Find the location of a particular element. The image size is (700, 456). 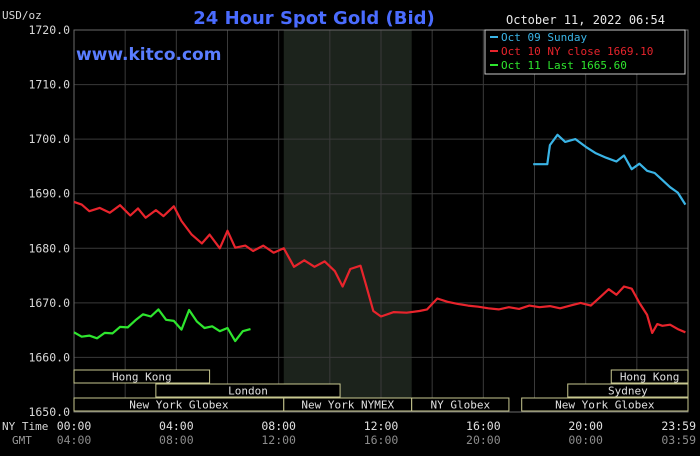

y-tick-label: 1720.0 is located at coordinates (49, 30).